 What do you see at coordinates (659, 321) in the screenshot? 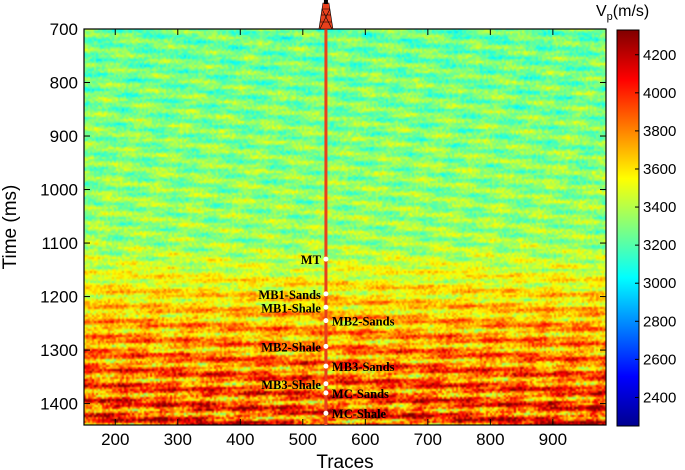
I see `colorbar-tick-label: 2800` at bounding box center [659, 321].